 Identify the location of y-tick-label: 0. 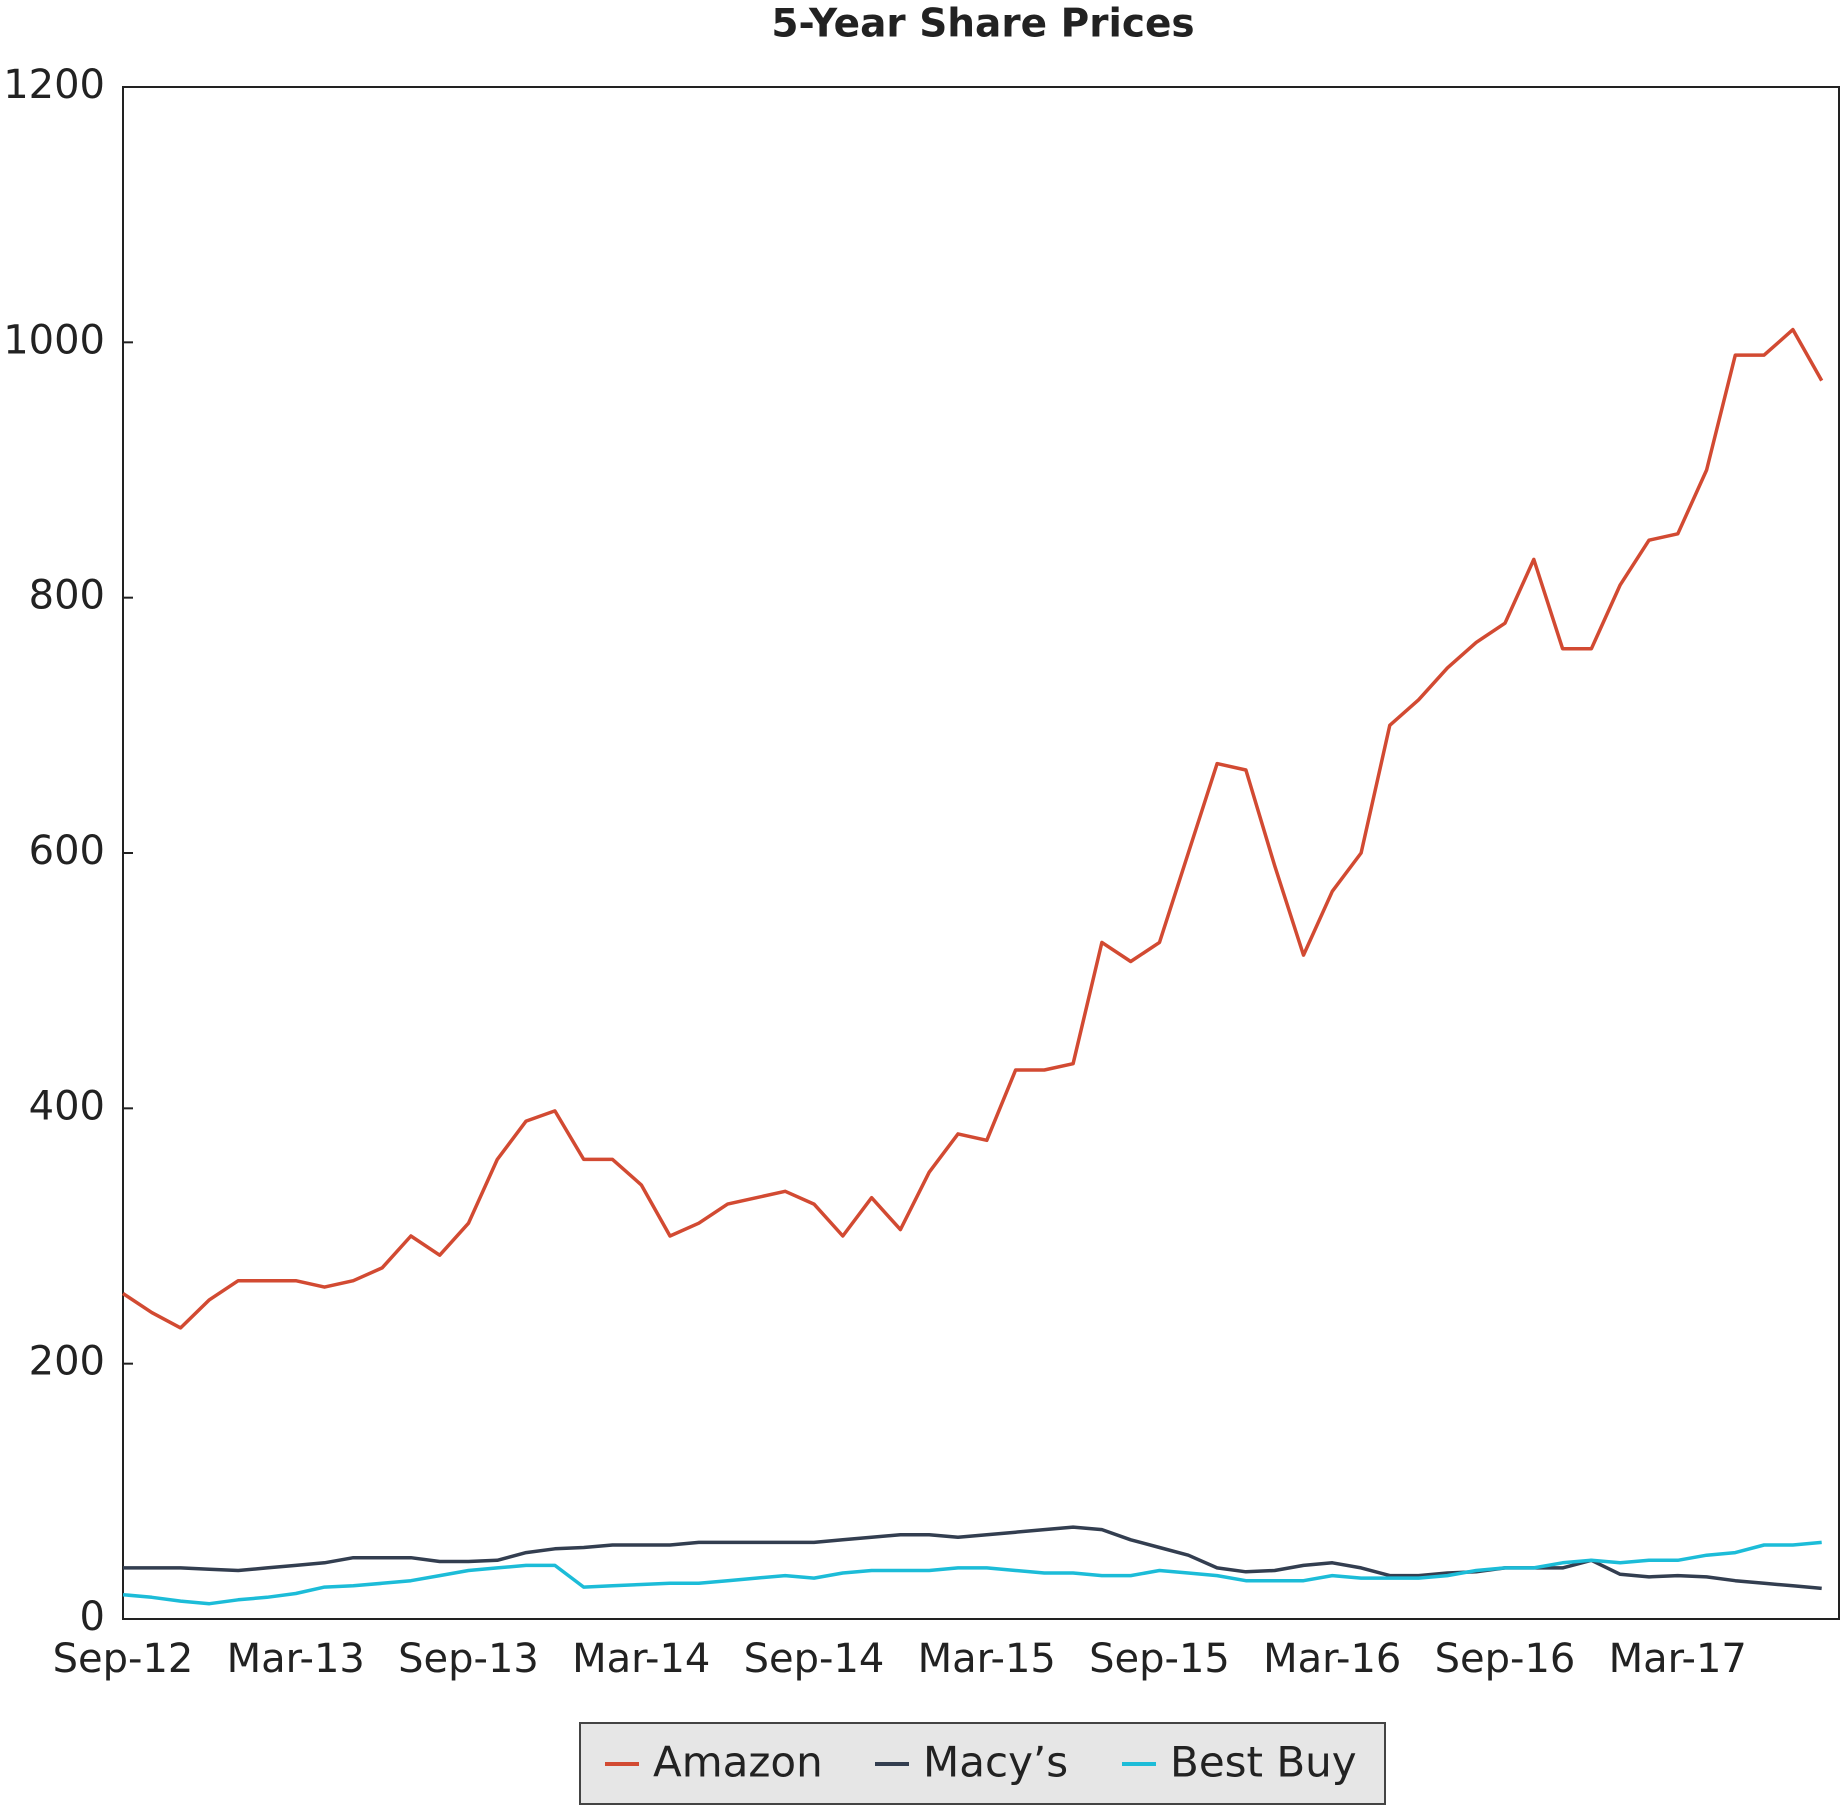
(92, 1617).